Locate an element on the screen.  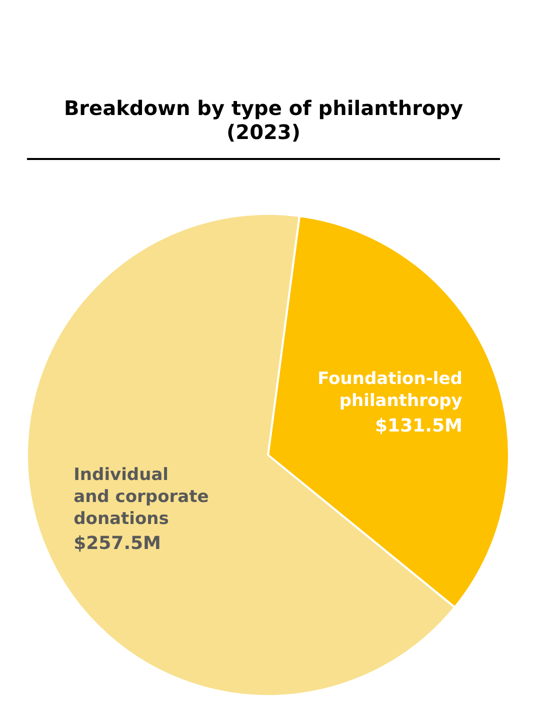
data-label: $257.5M is located at coordinates (117, 543).